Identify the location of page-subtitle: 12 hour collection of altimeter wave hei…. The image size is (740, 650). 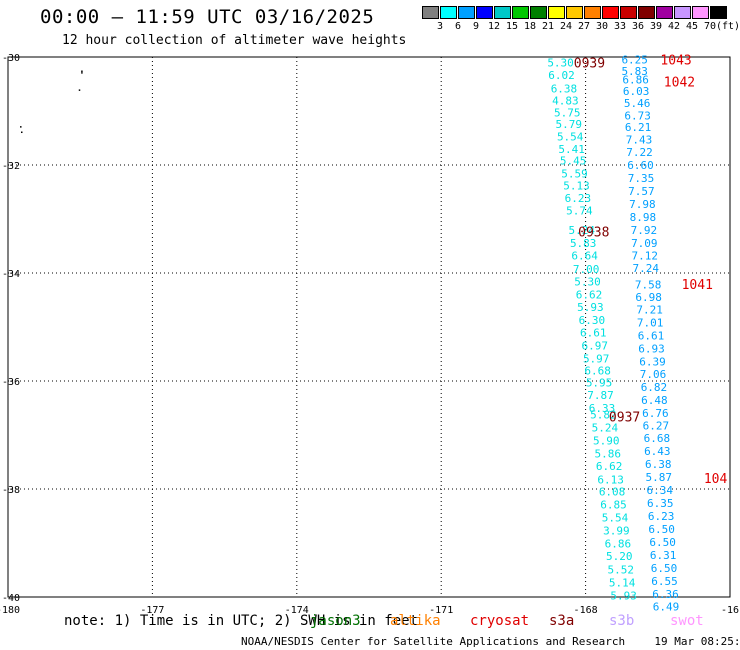
(234, 40).